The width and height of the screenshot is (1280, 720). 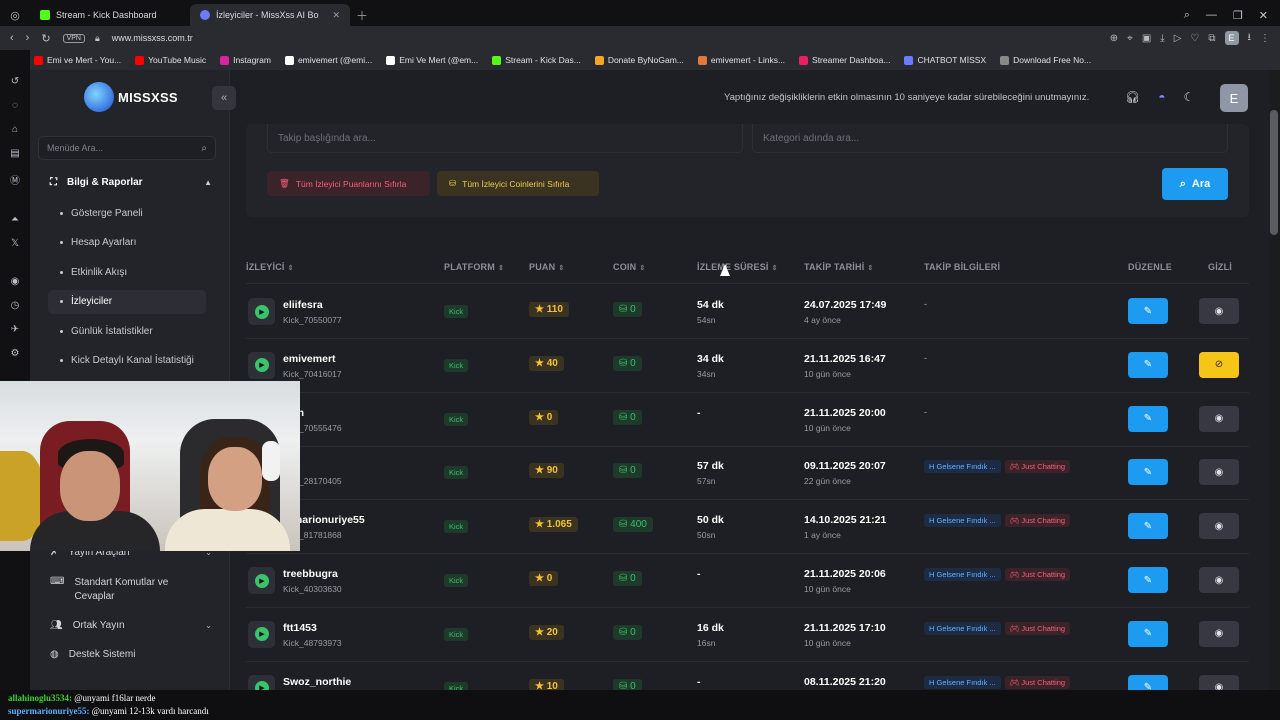 I want to click on clock-icon: ◷, so click(x=15, y=305).